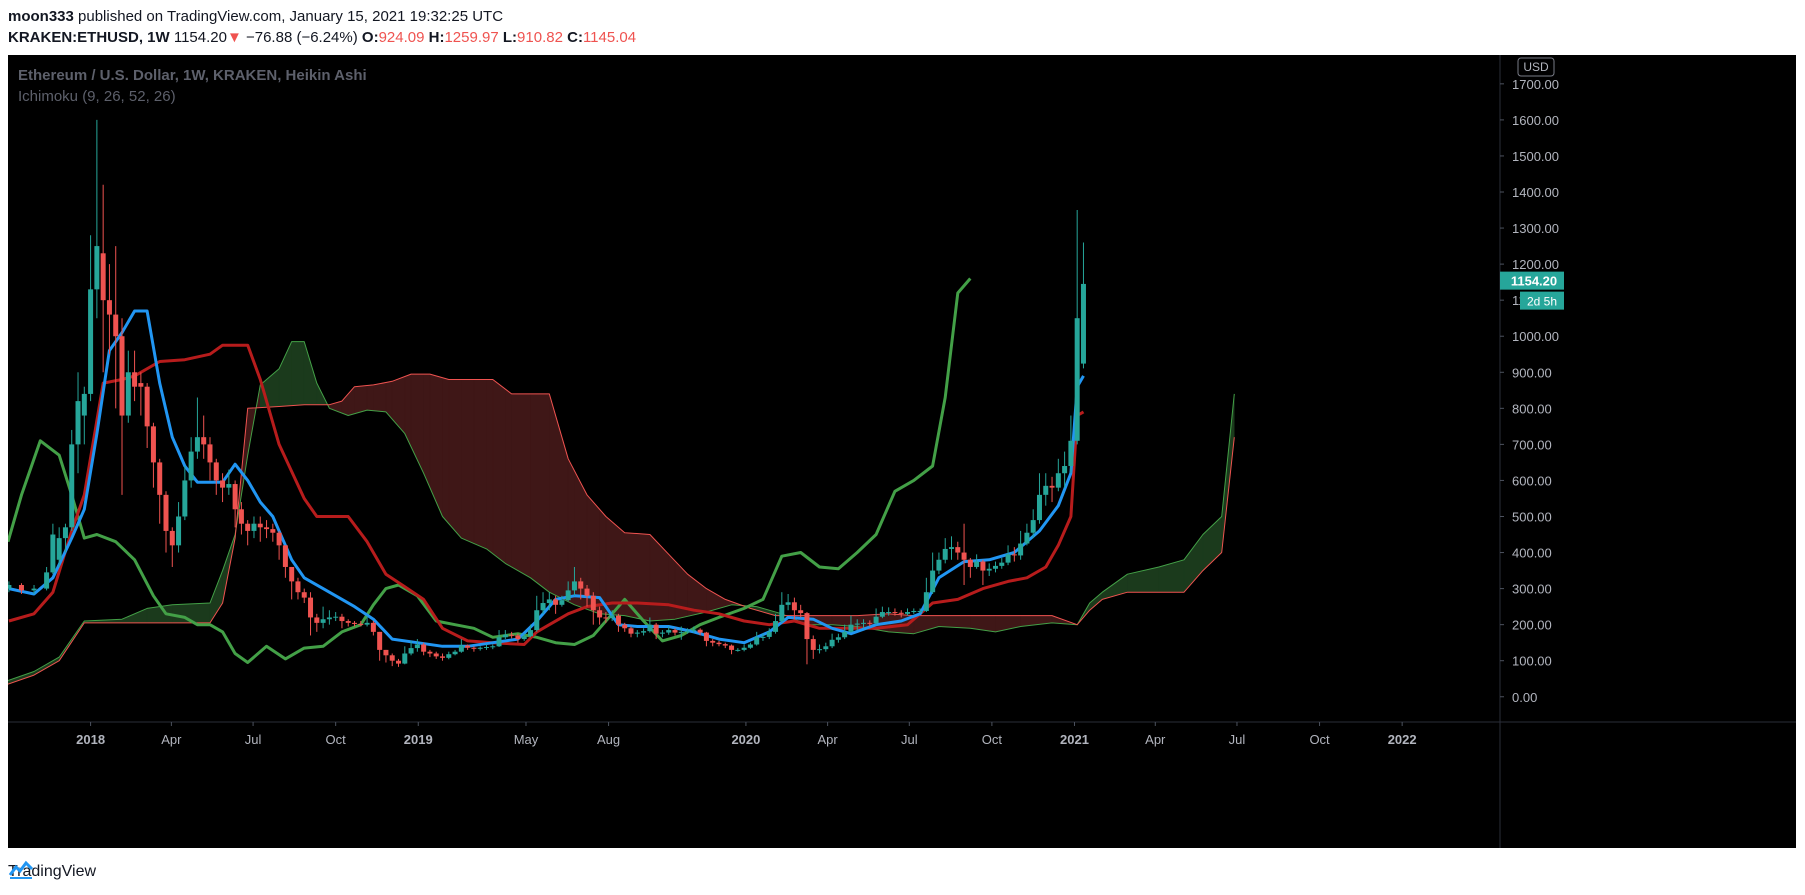 Image resolution: width=1805 pixels, height=895 pixels. What do you see at coordinates (436, 37) in the screenshot?
I see `high-label: H:` at bounding box center [436, 37].